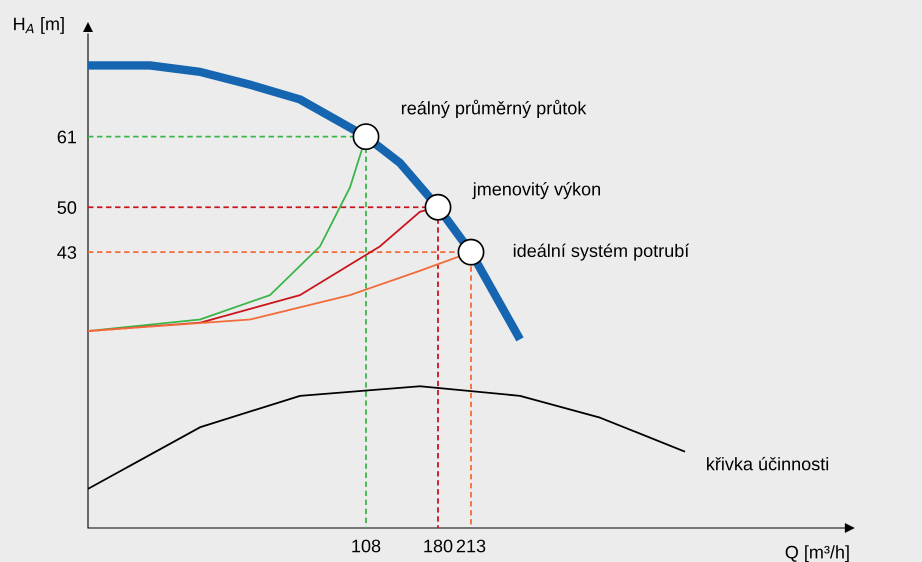  What do you see at coordinates (536, 191) in the screenshot?
I see `annotation: jmenovitý výkon` at bounding box center [536, 191].